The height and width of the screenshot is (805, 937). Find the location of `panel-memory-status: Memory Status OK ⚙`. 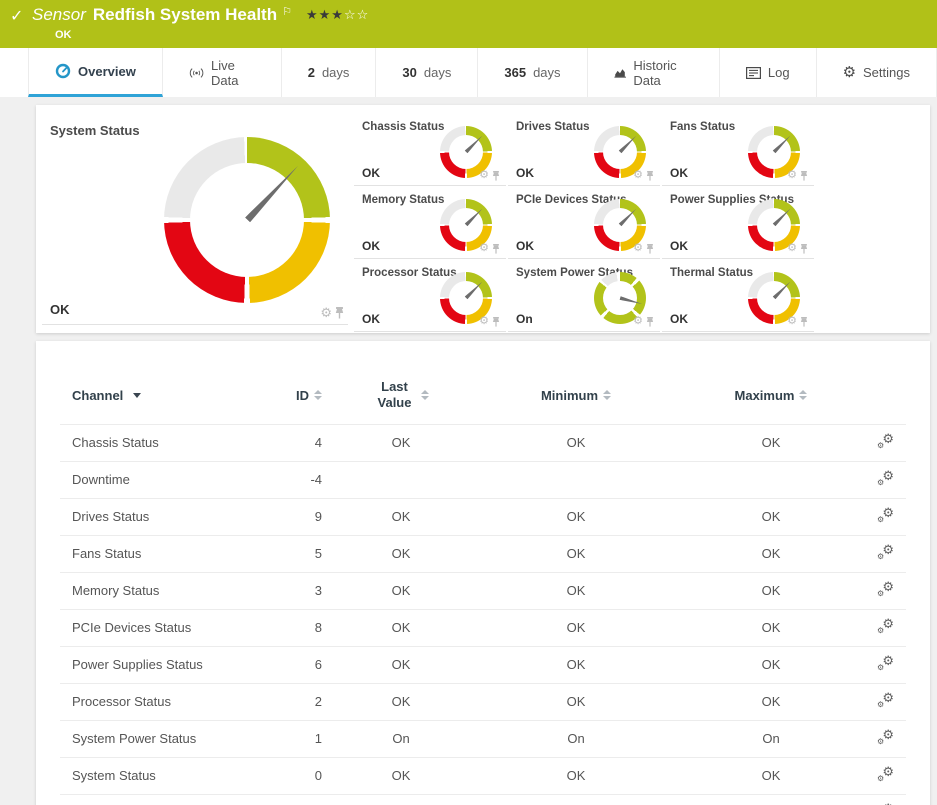

panel-memory-status: Memory Status OK ⚙ is located at coordinates (430, 223).